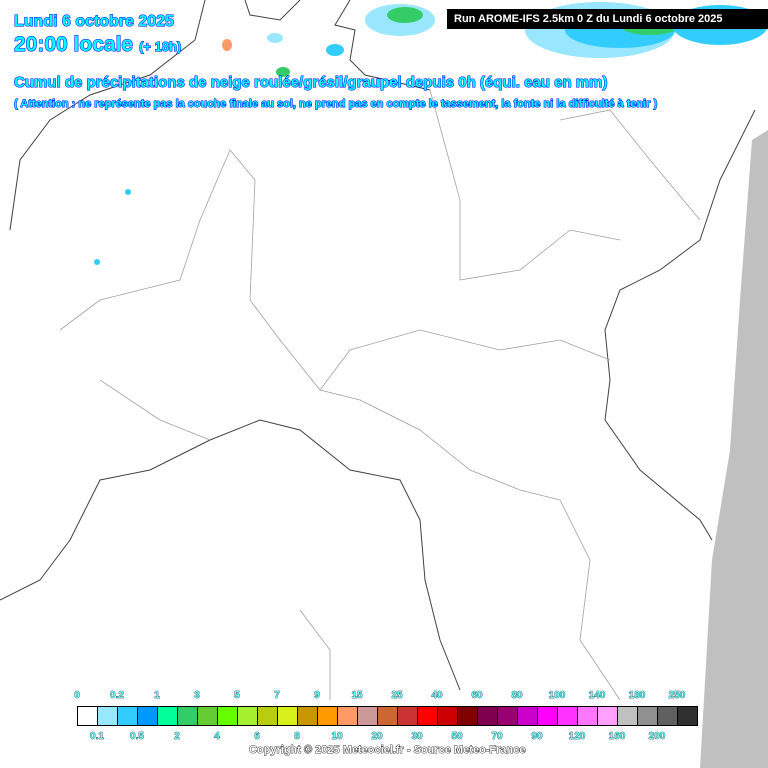 The image size is (768, 768). What do you see at coordinates (197, 696) in the screenshot?
I see `legend-label-top: 3` at bounding box center [197, 696].